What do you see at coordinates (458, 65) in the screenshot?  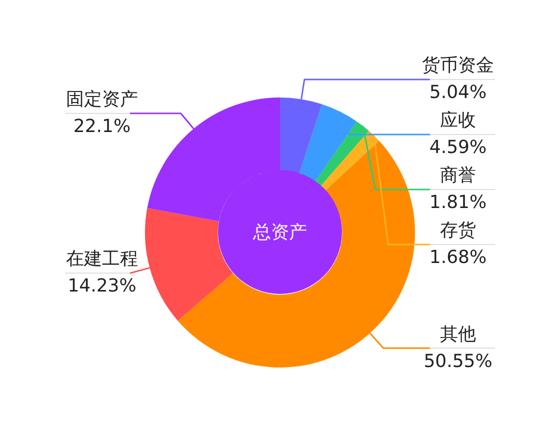 I see `slice-label: 货币资金` at bounding box center [458, 65].